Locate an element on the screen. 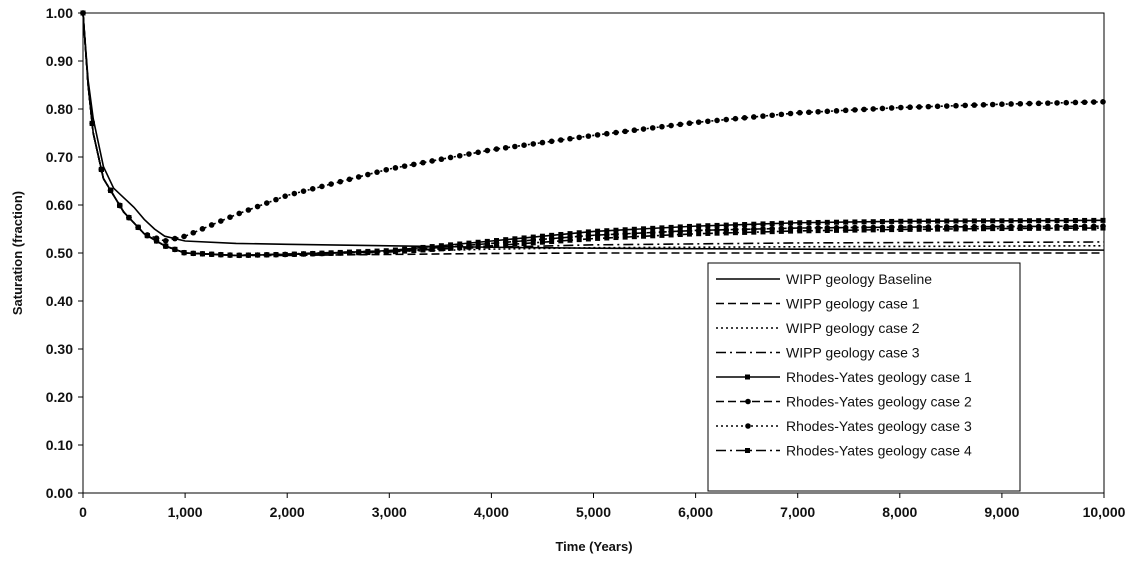 This screenshot has height=562, width=1134. x-tick-label: 6,000 is located at coordinates (695, 512).